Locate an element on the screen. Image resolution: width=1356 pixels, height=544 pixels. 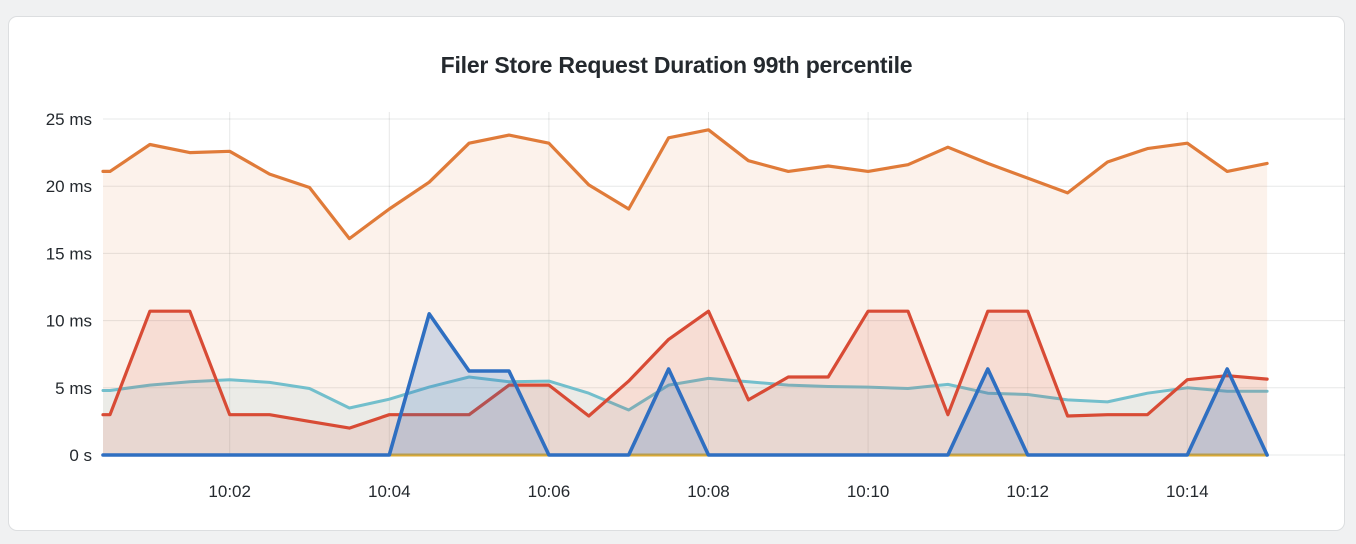
y-axis-tick-label: 25 ms is located at coordinates (69, 119).